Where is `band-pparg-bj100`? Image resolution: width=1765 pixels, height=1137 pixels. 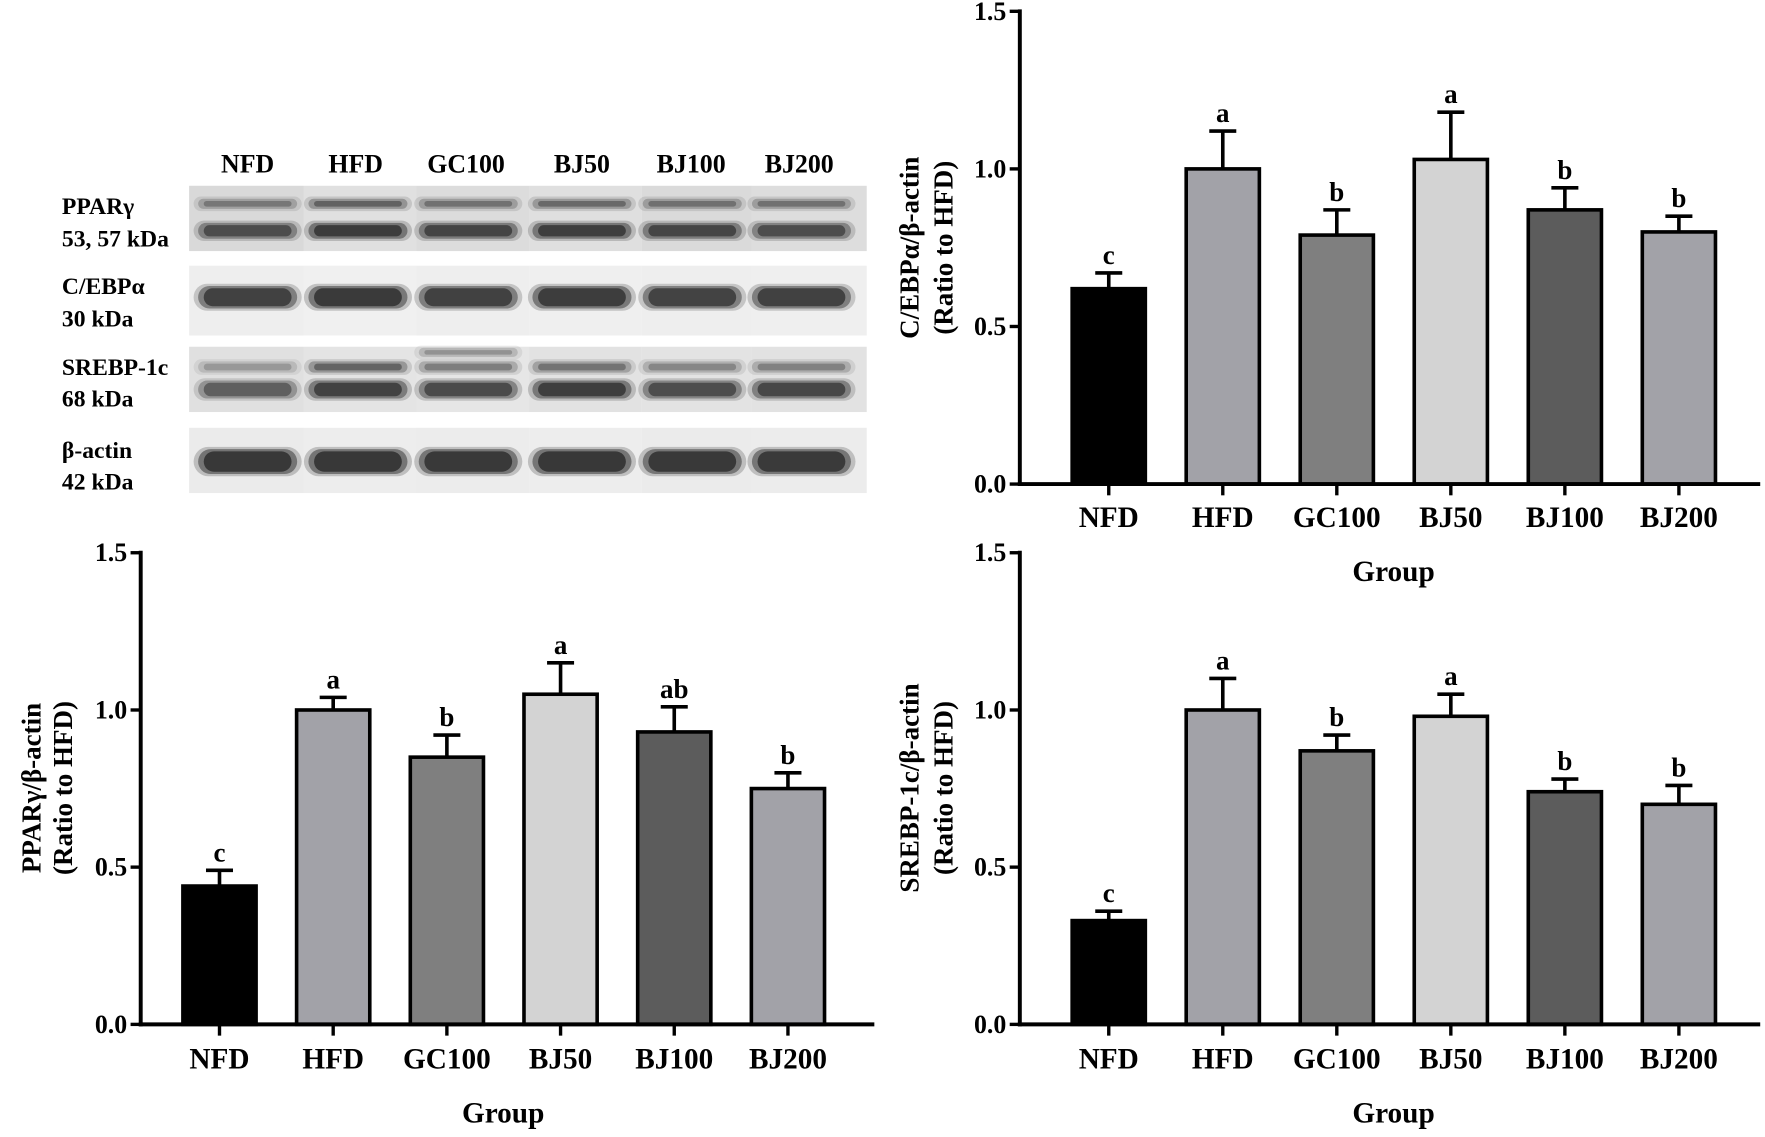 band-pparg-bj100 is located at coordinates (692, 230).